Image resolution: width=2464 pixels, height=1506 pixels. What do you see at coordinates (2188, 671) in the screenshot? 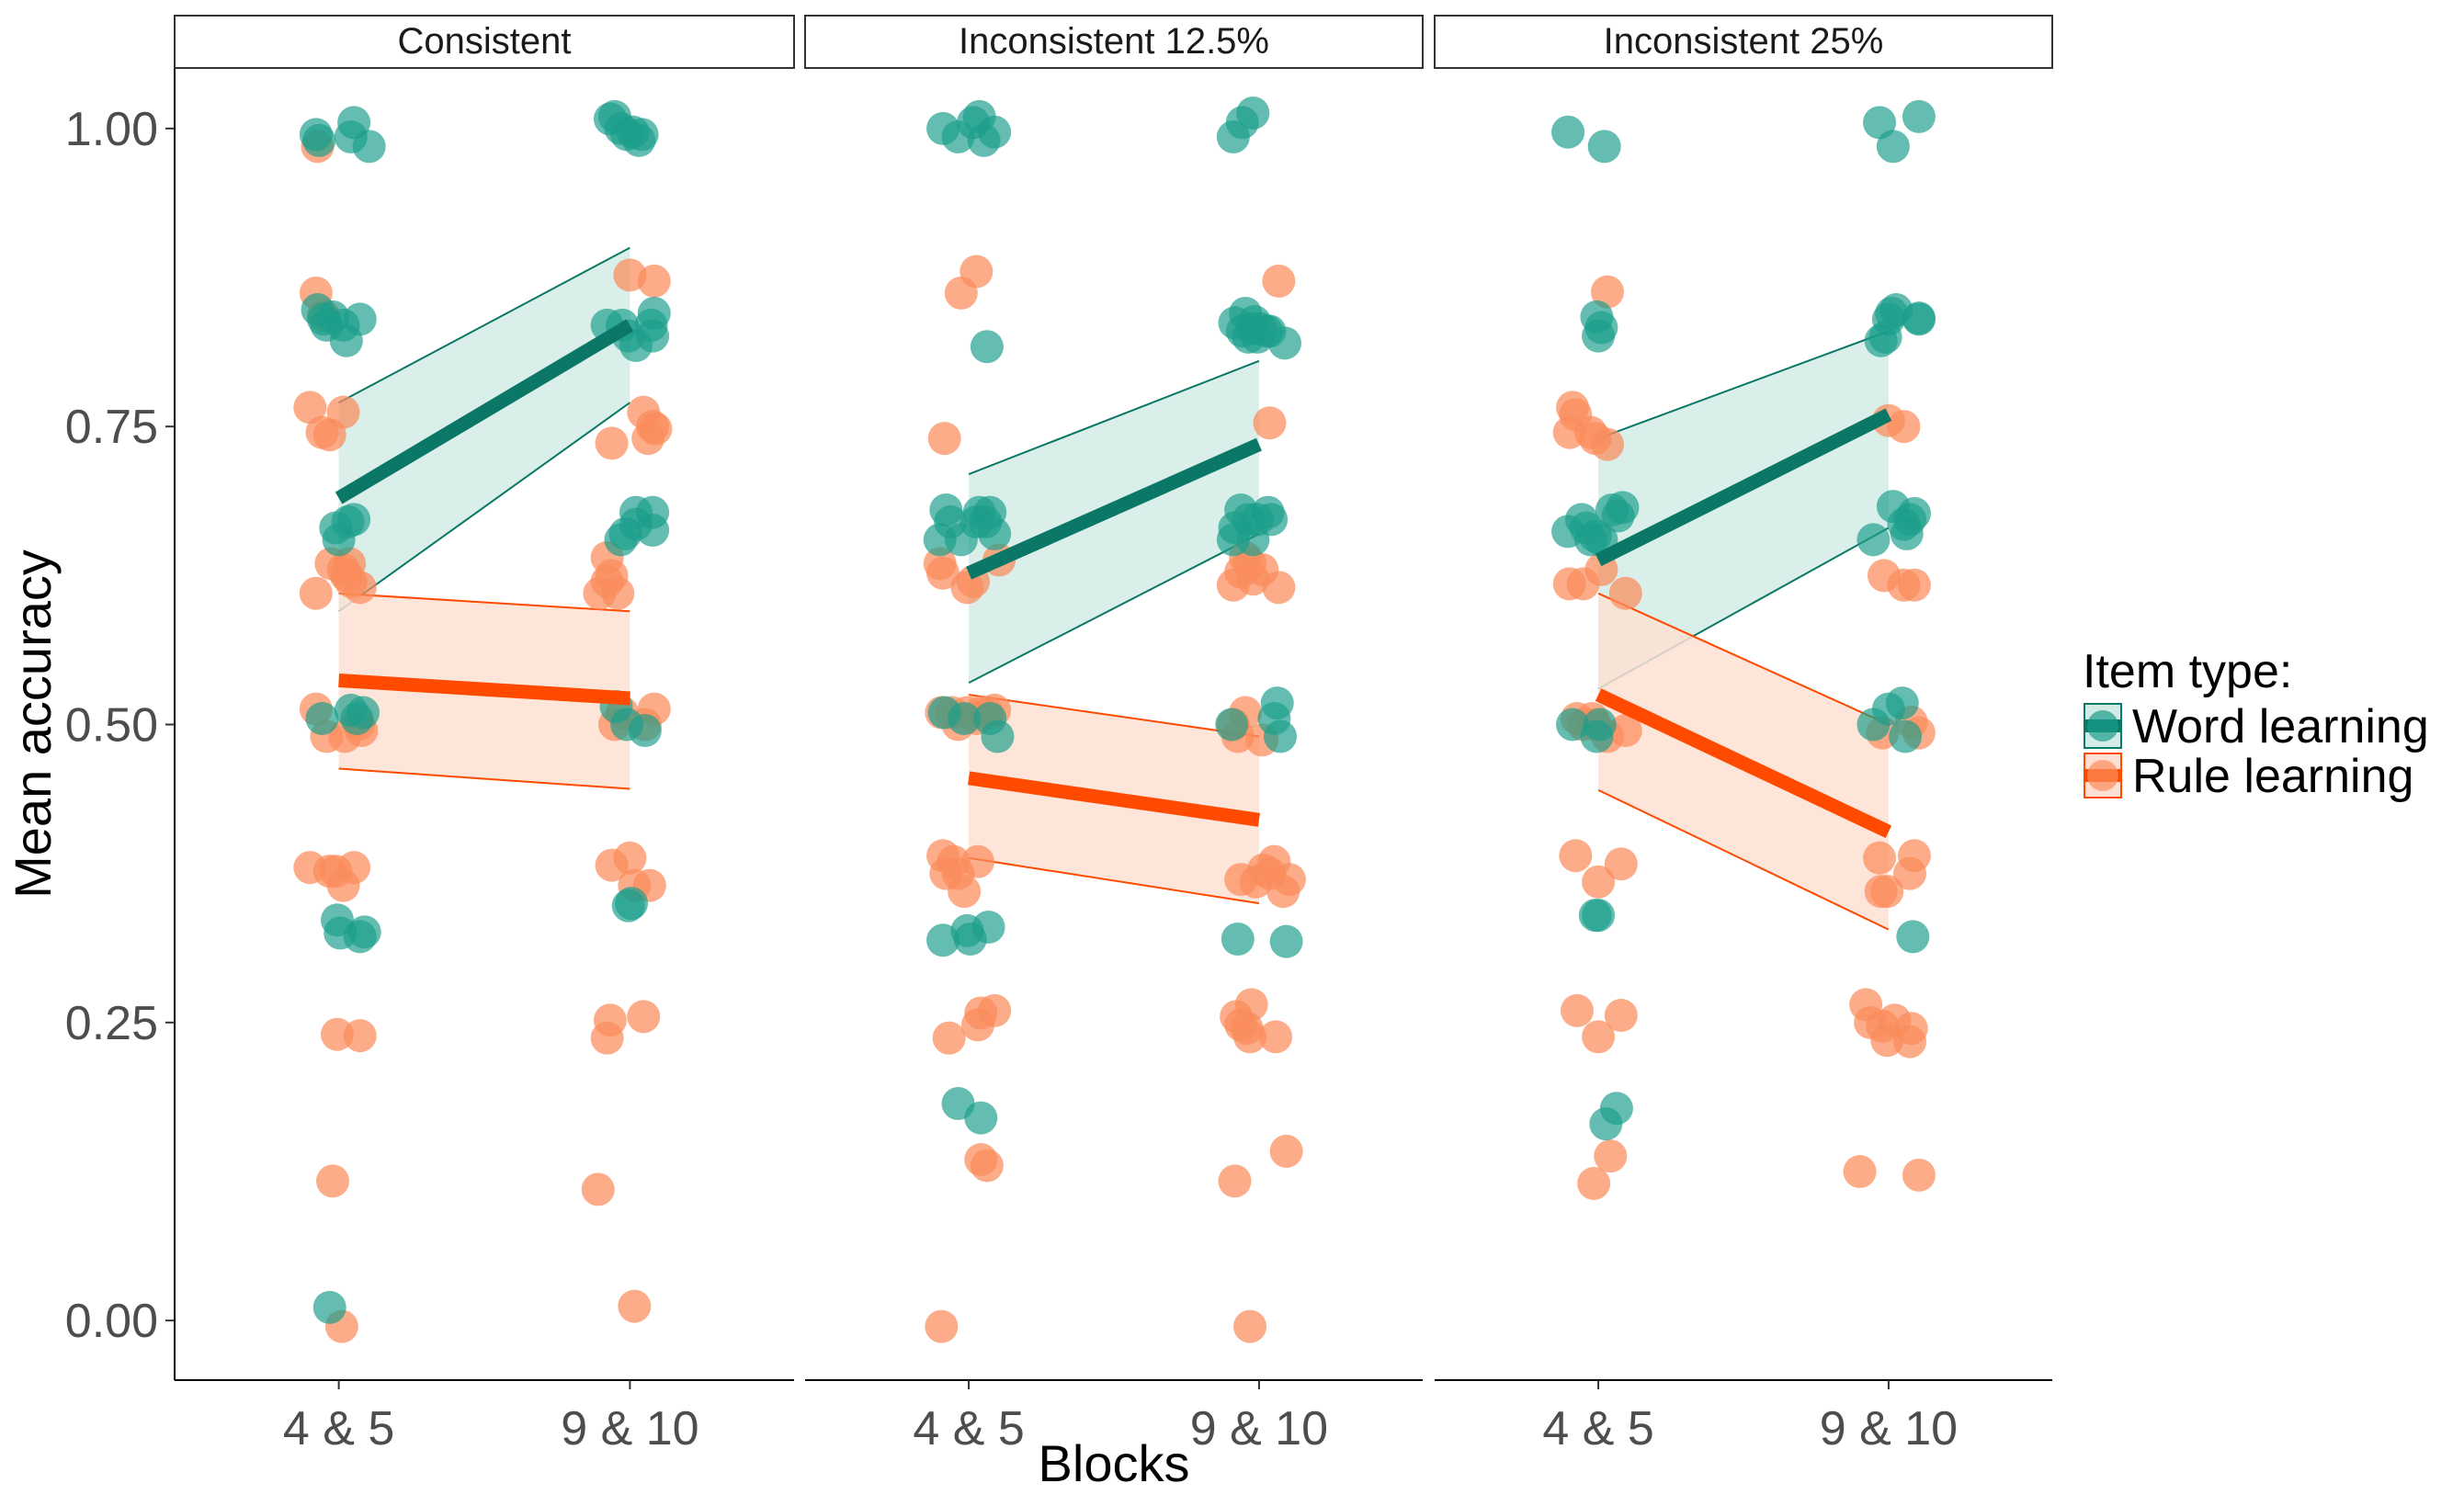
I see `legend-title: Item type:` at bounding box center [2188, 671].